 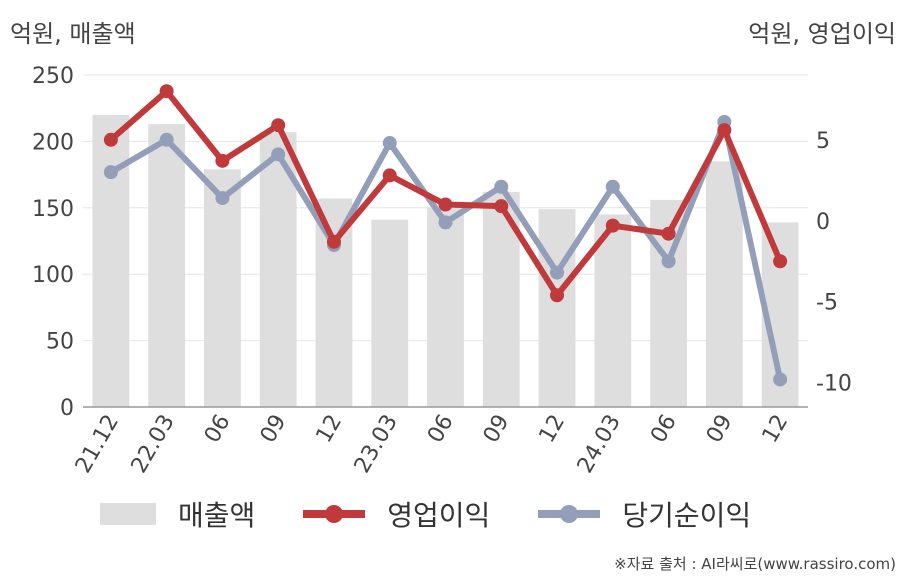 What do you see at coordinates (569, 514) in the screenshot?
I see `legend-swatch-net-income` at bounding box center [569, 514].